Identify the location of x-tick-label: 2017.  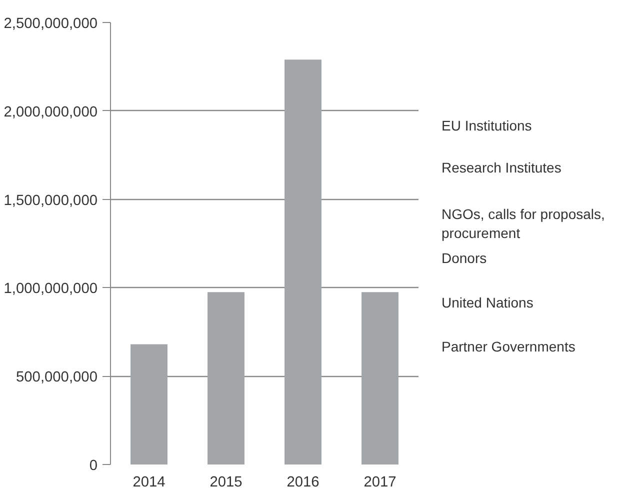
(380, 482).